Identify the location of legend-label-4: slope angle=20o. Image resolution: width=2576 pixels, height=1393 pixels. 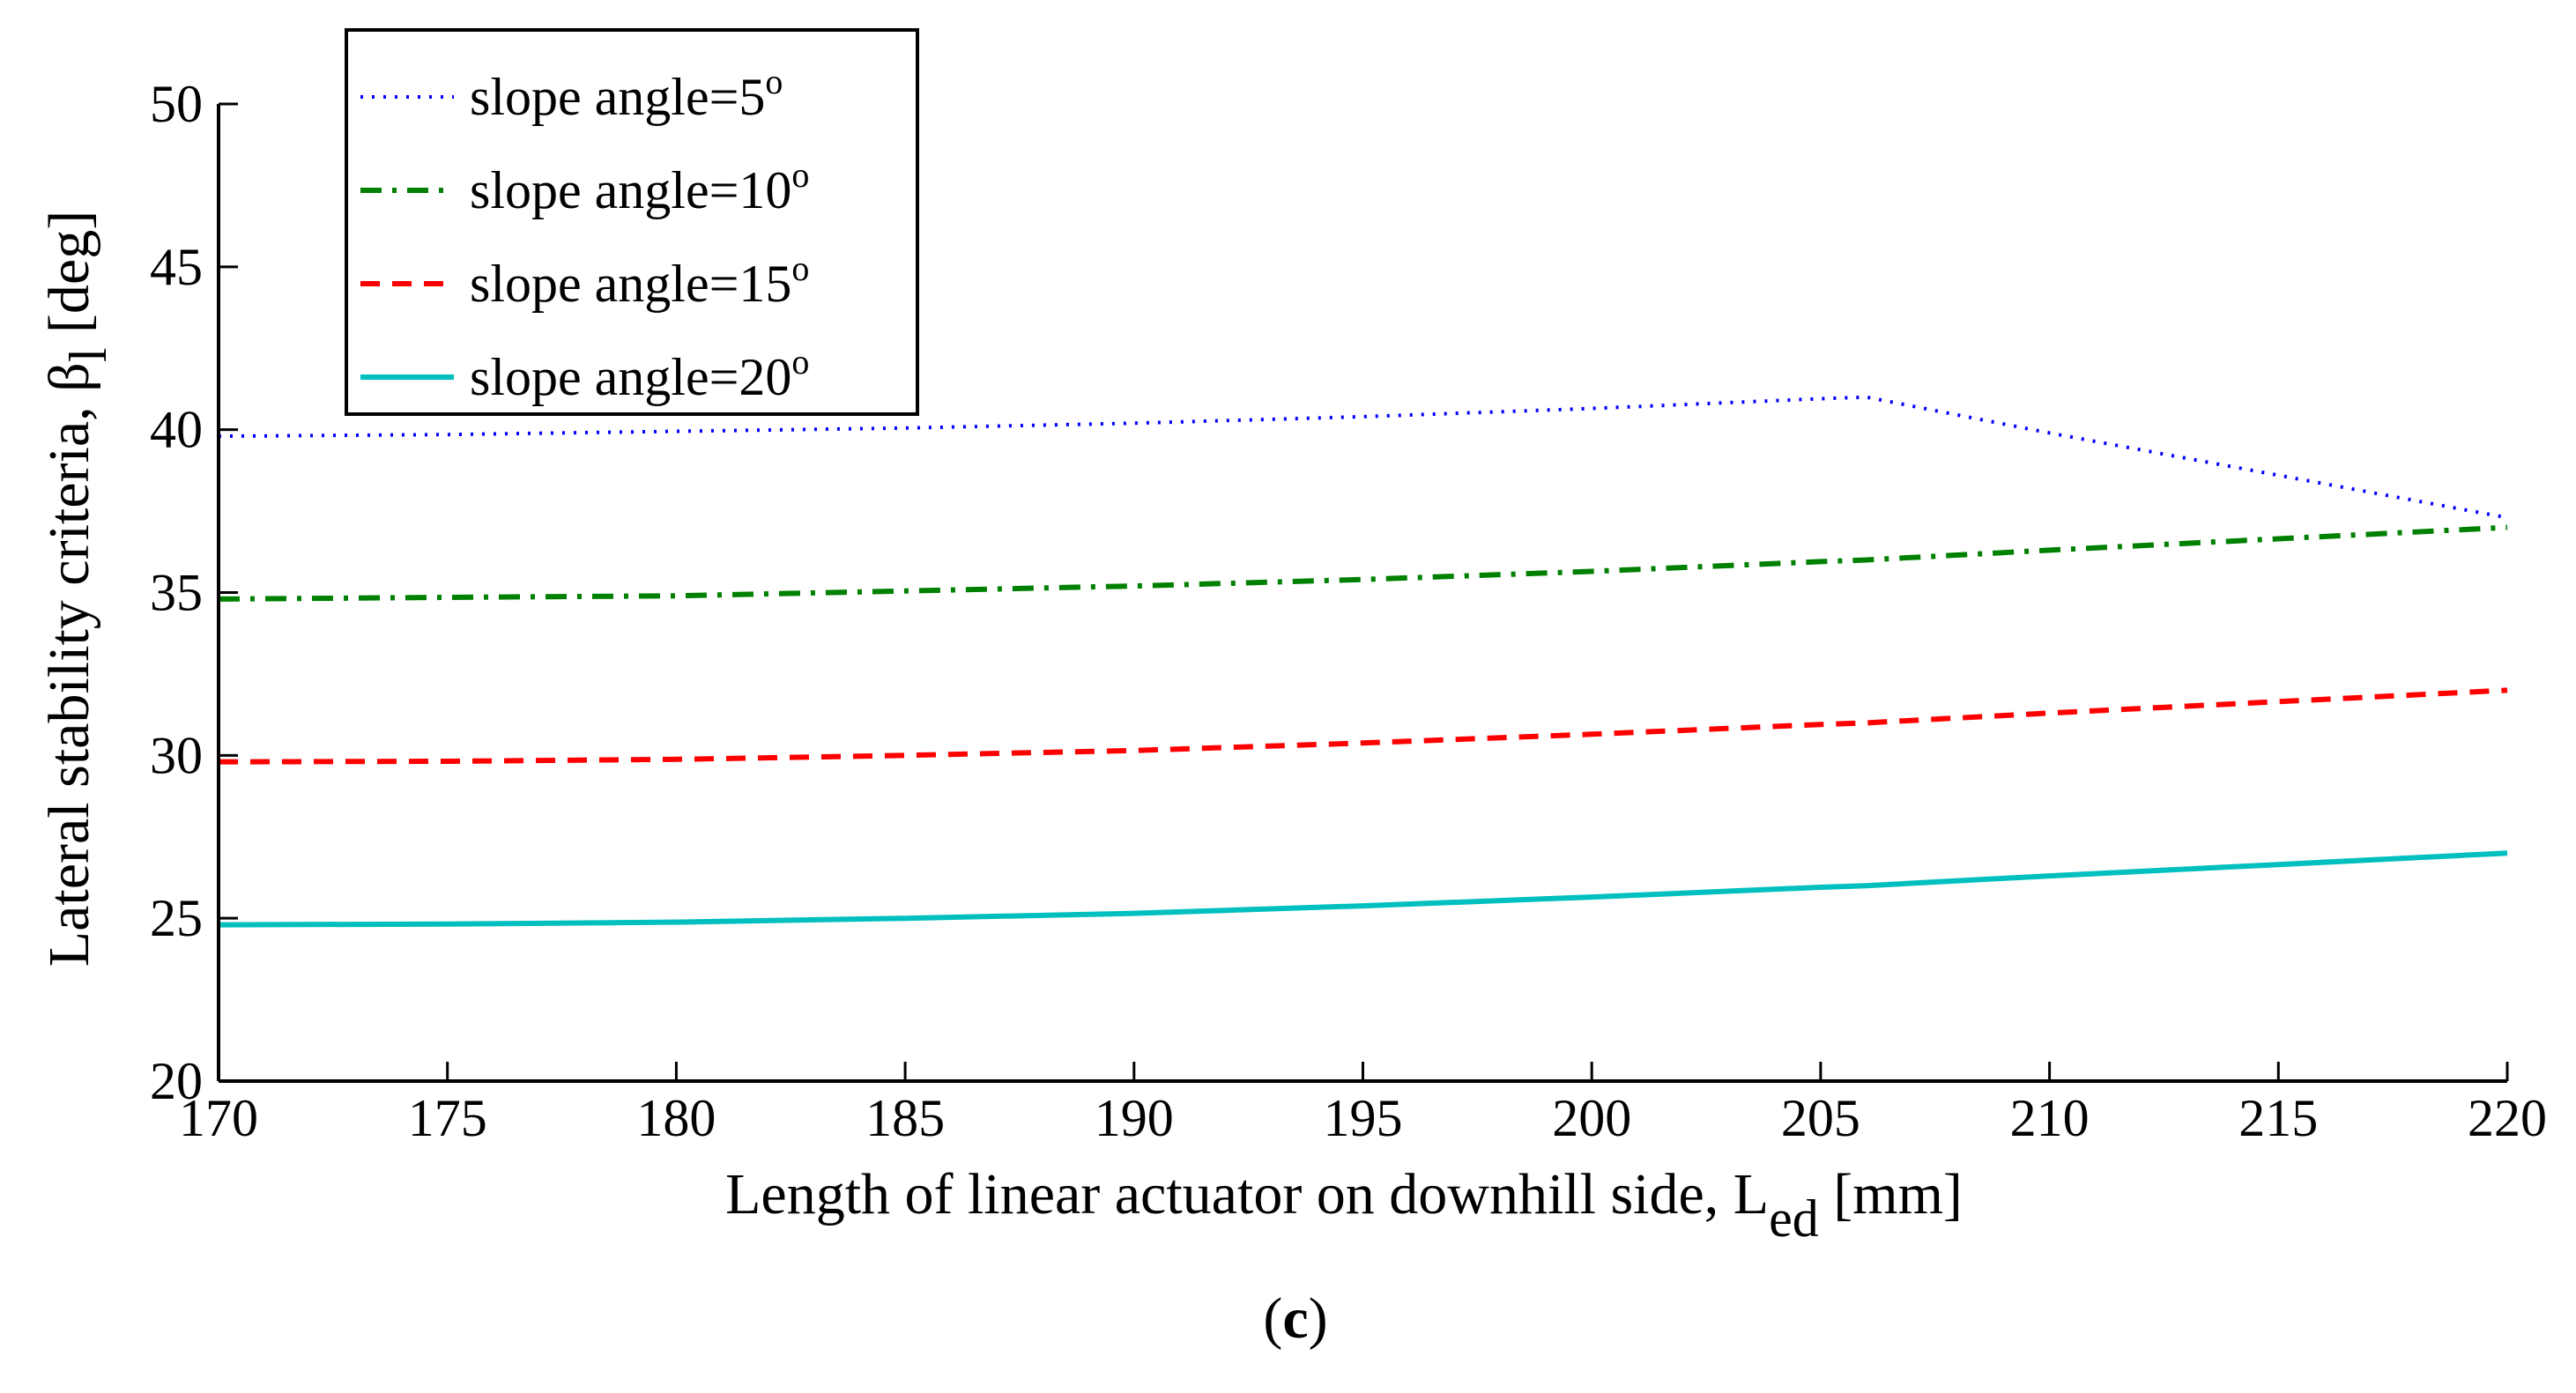
(639, 374).